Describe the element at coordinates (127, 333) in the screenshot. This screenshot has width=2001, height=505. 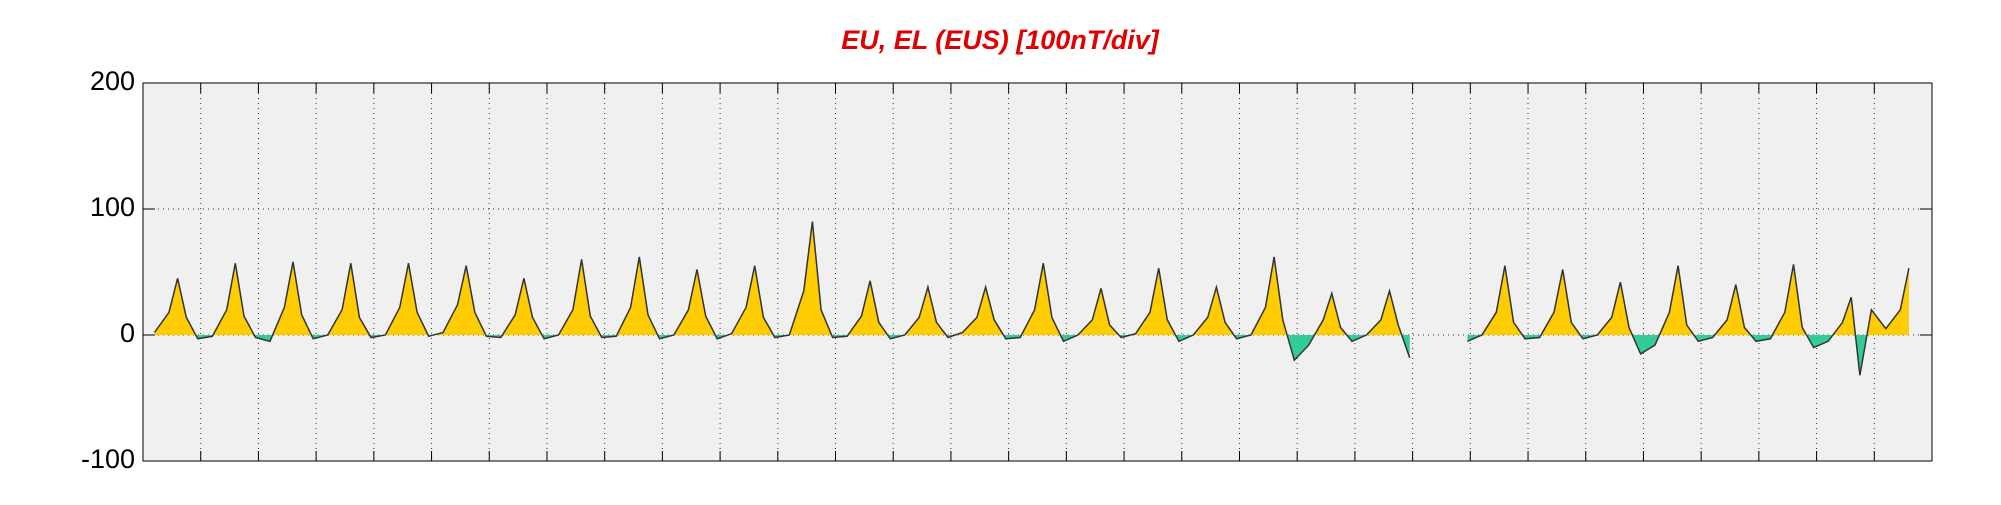
I see `y-tick-label: 0` at that location.